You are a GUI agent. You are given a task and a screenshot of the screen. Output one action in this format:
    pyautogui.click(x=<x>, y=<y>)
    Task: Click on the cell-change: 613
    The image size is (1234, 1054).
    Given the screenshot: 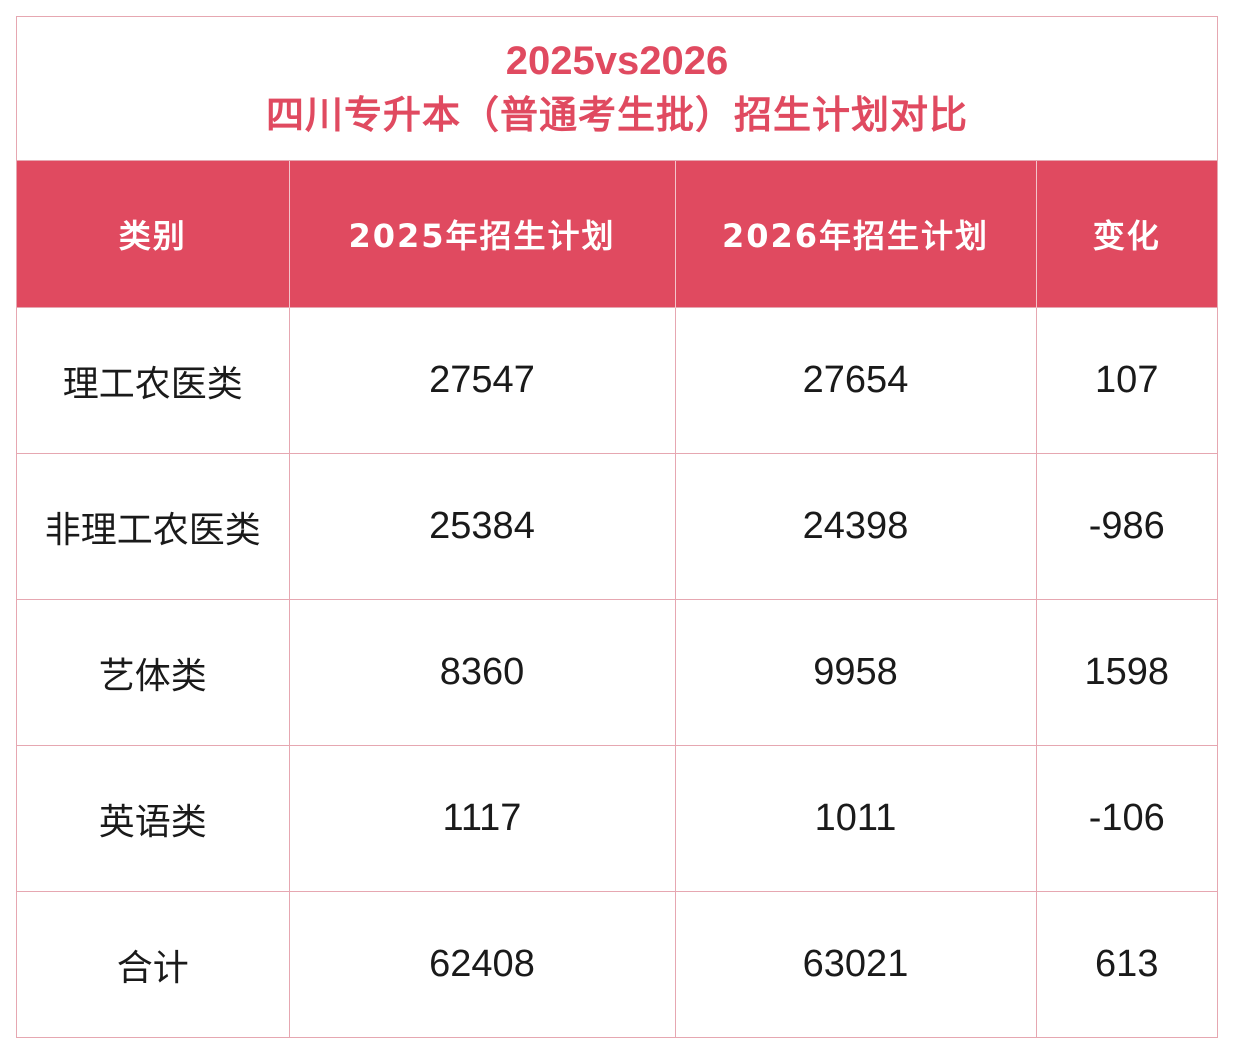 What is the action you would take?
    pyautogui.click(x=1126, y=964)
    